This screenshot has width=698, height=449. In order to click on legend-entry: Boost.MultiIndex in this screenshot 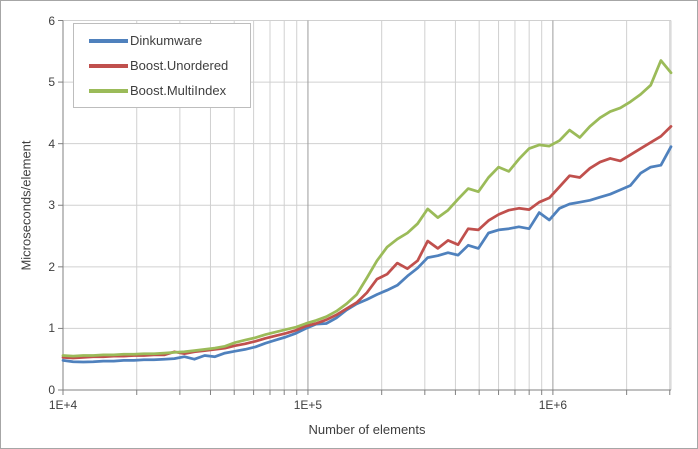, I will do `click(162, 91)`.